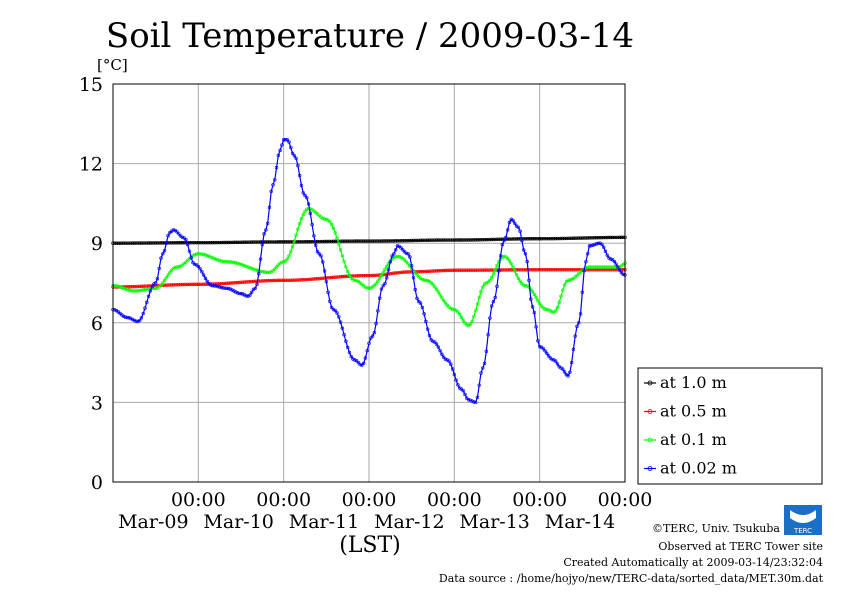 This screenshot has width=842, height=595. Describe the element at coordinates (91, 85) in the screenshot. I see `y-tick-label: 15` at that location.